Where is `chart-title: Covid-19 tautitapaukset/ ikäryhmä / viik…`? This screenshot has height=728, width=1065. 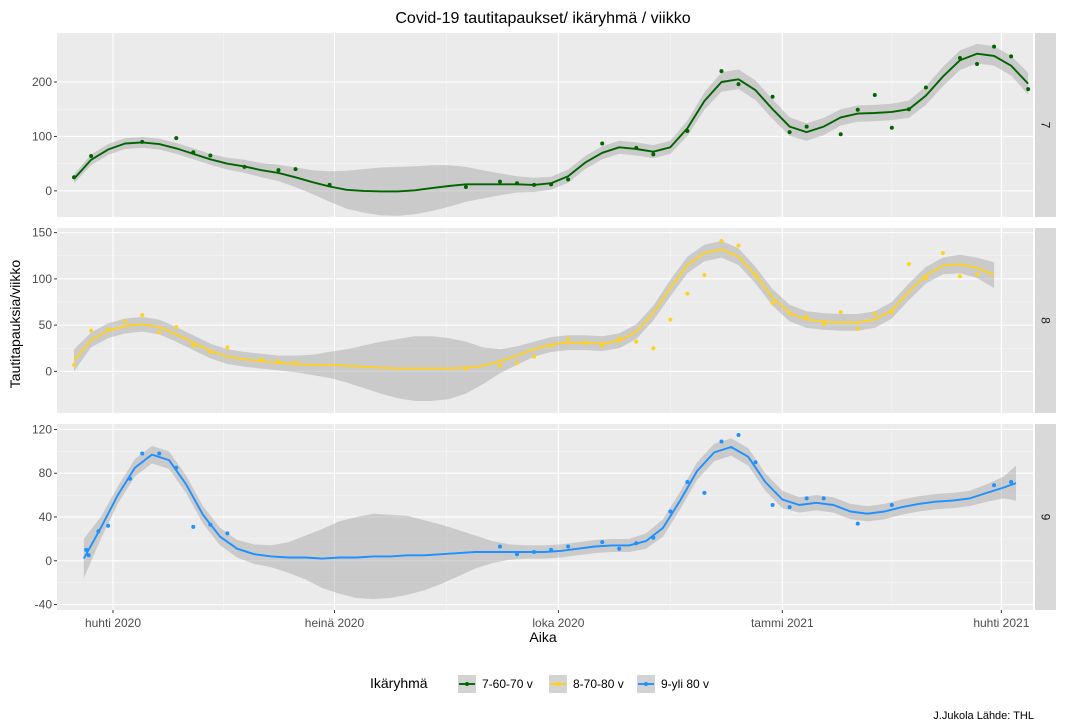 chart-title: Covid-19 tautitapaukset/ ikäryhmä / viik… is located at coordinates (542, 18).